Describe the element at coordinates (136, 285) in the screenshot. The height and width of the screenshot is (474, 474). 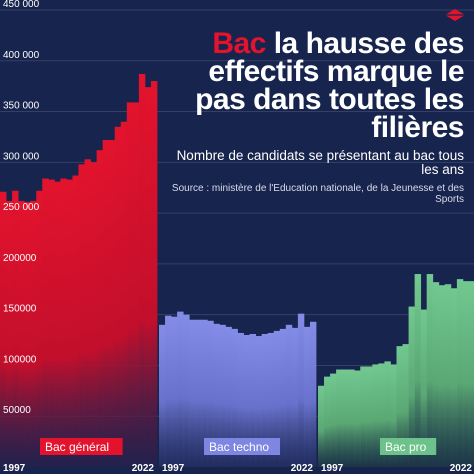
I see `bar-general-2019` at that location.